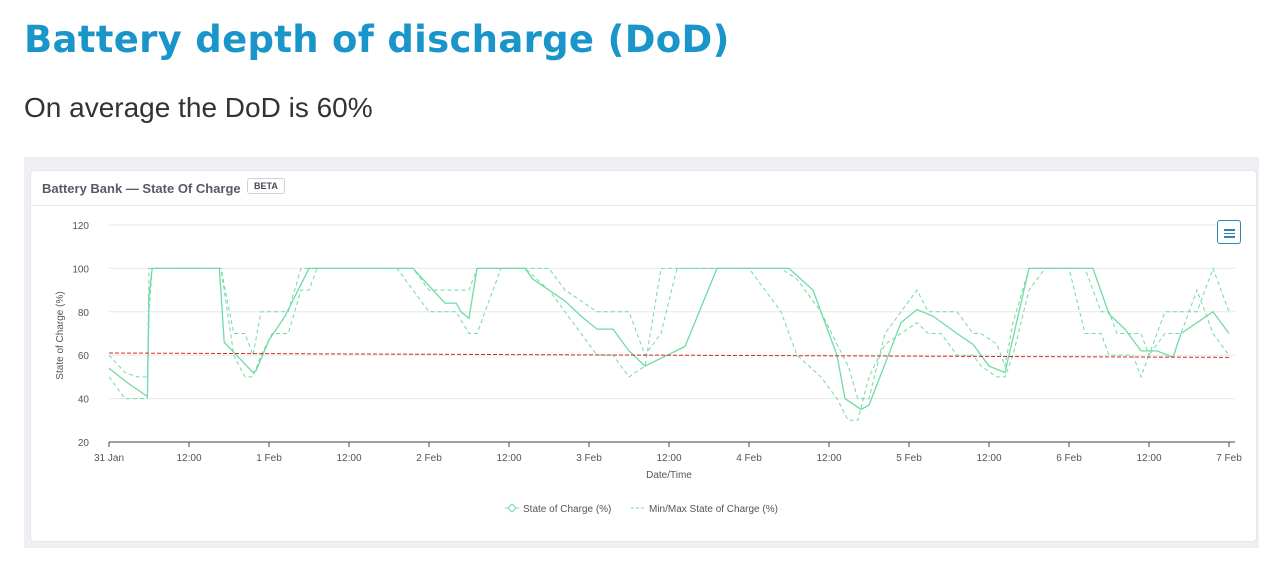 The height and width of the screenshot is (568, 1286). I want to click on x-tick-label: 4 Feb, so click(749, 458).